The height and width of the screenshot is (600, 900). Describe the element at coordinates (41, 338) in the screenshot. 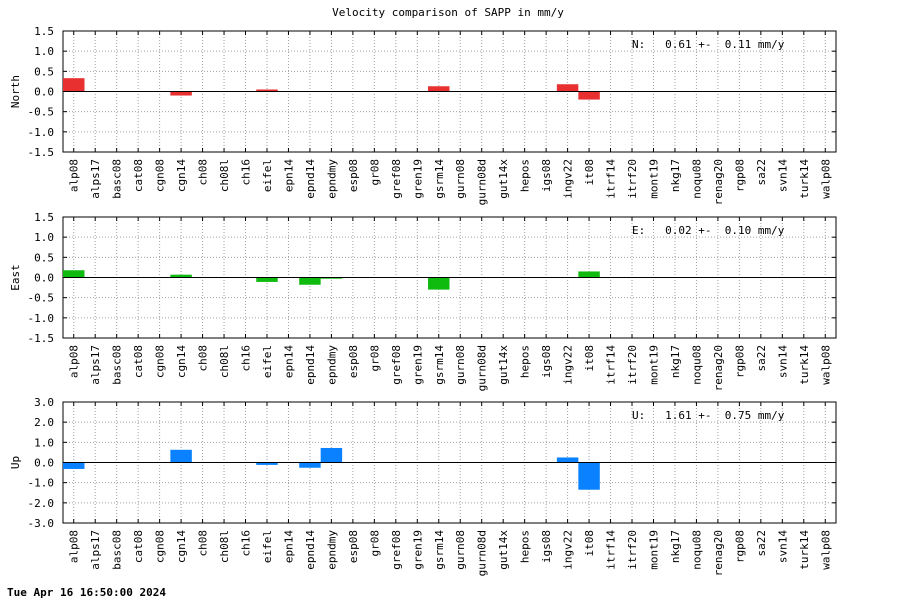

I see `y-tick-label: -1.5` at that location.